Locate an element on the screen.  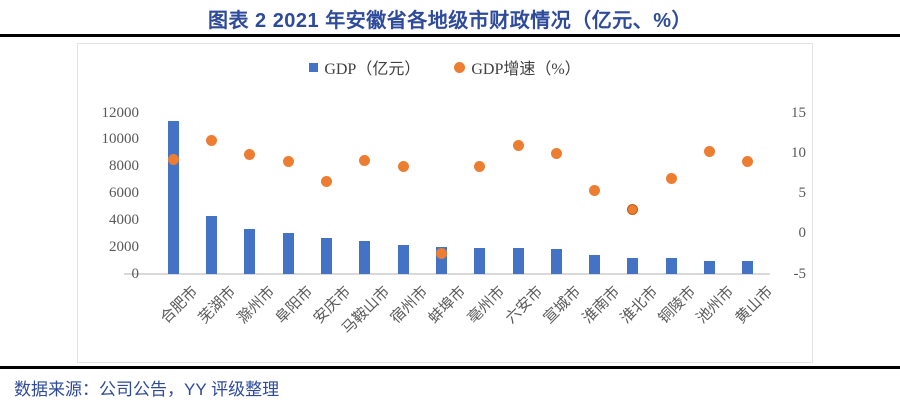
x-axis-label-text: 合肥市 is located at coordinates (180, 305).